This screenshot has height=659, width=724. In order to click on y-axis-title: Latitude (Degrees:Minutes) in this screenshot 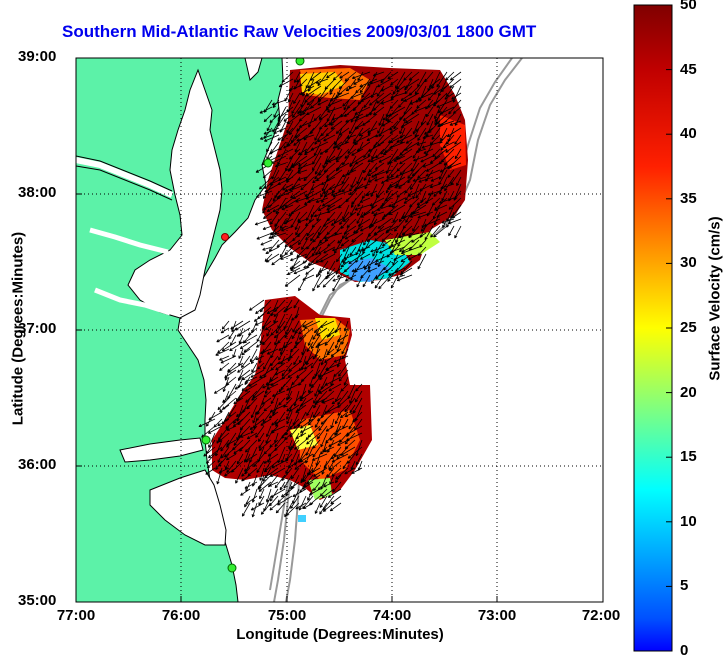, I will do `click(18, 328)`.